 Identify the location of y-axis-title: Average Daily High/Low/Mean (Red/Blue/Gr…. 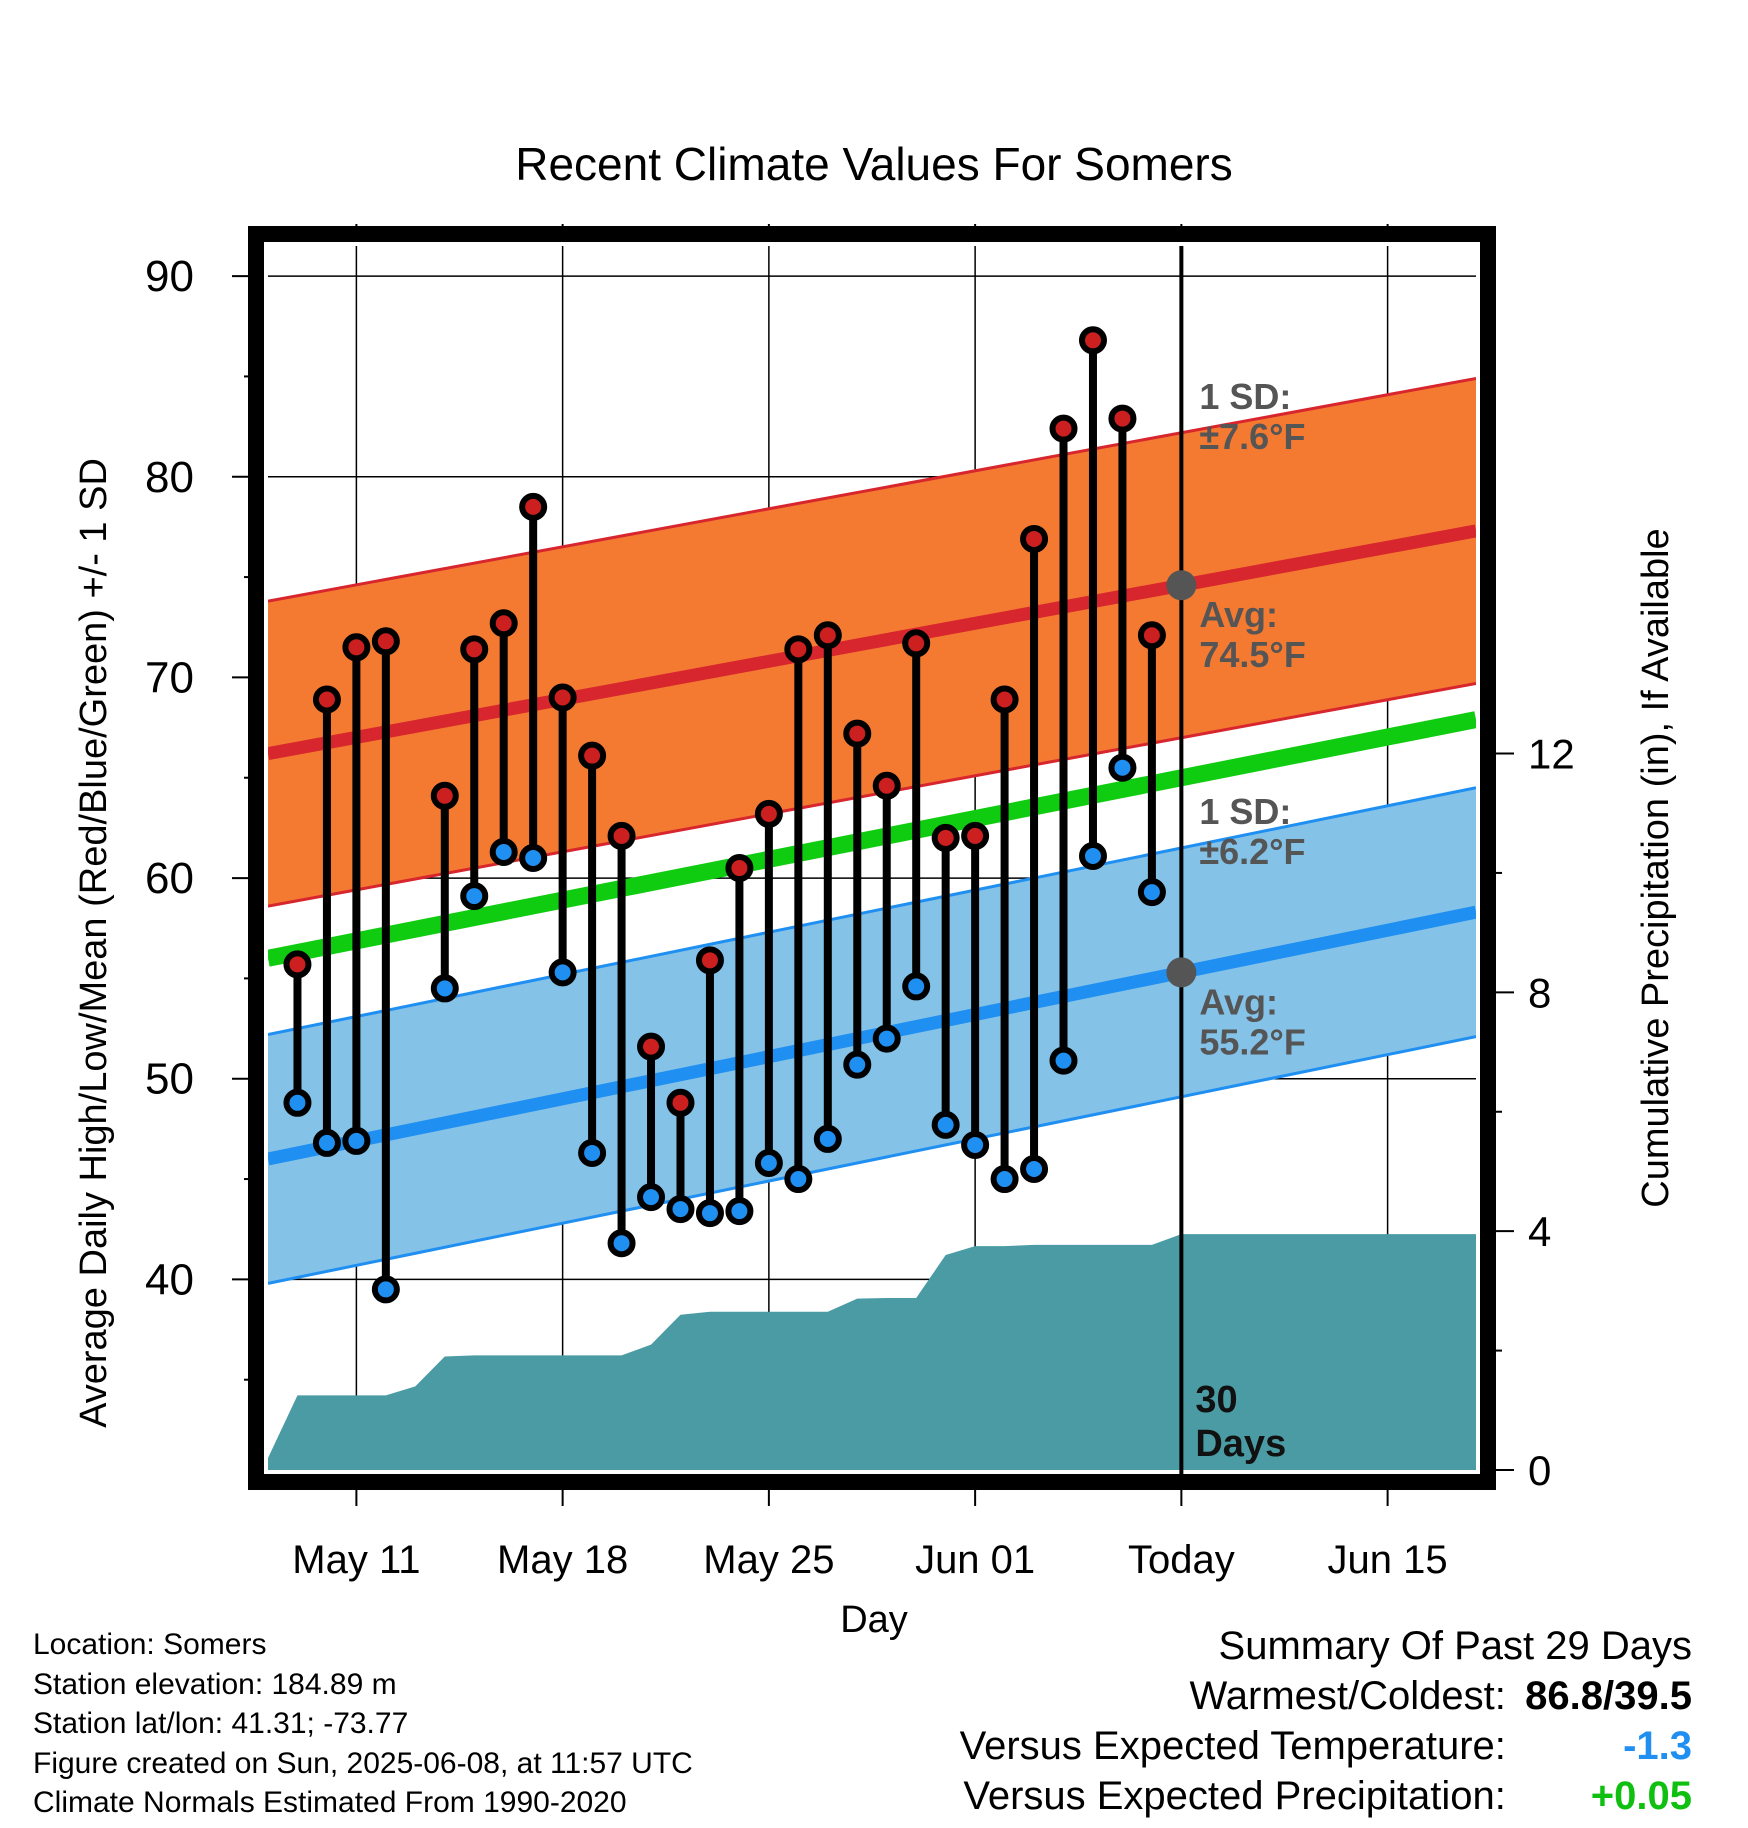
(94, 943).